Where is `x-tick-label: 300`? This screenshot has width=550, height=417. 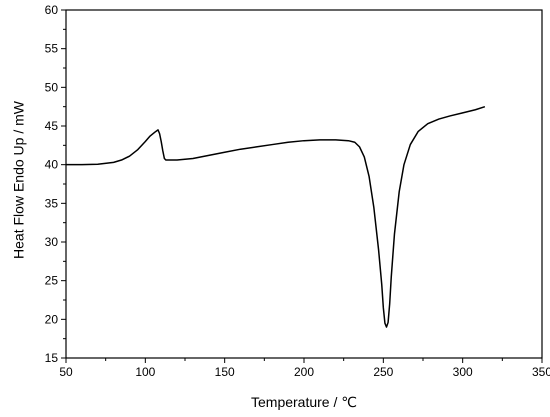 x-tick-label: 300 is located at coordinates (463, 372).